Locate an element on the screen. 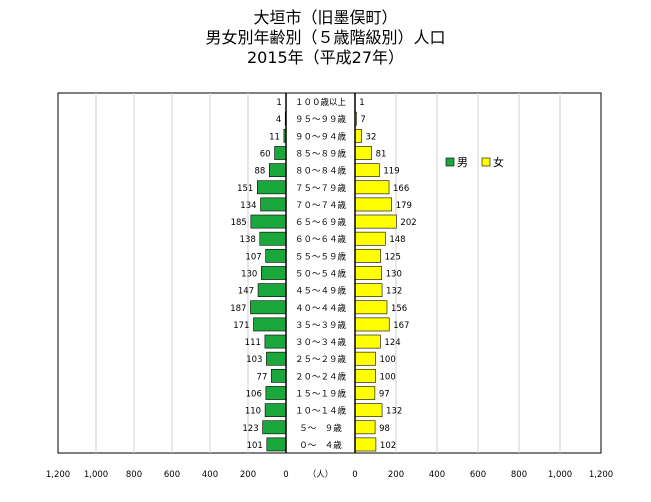 Image resolution: width=651 pixels, height=502 pixels. x-tick-label-right: 400 is located at coordinates (437, 475).